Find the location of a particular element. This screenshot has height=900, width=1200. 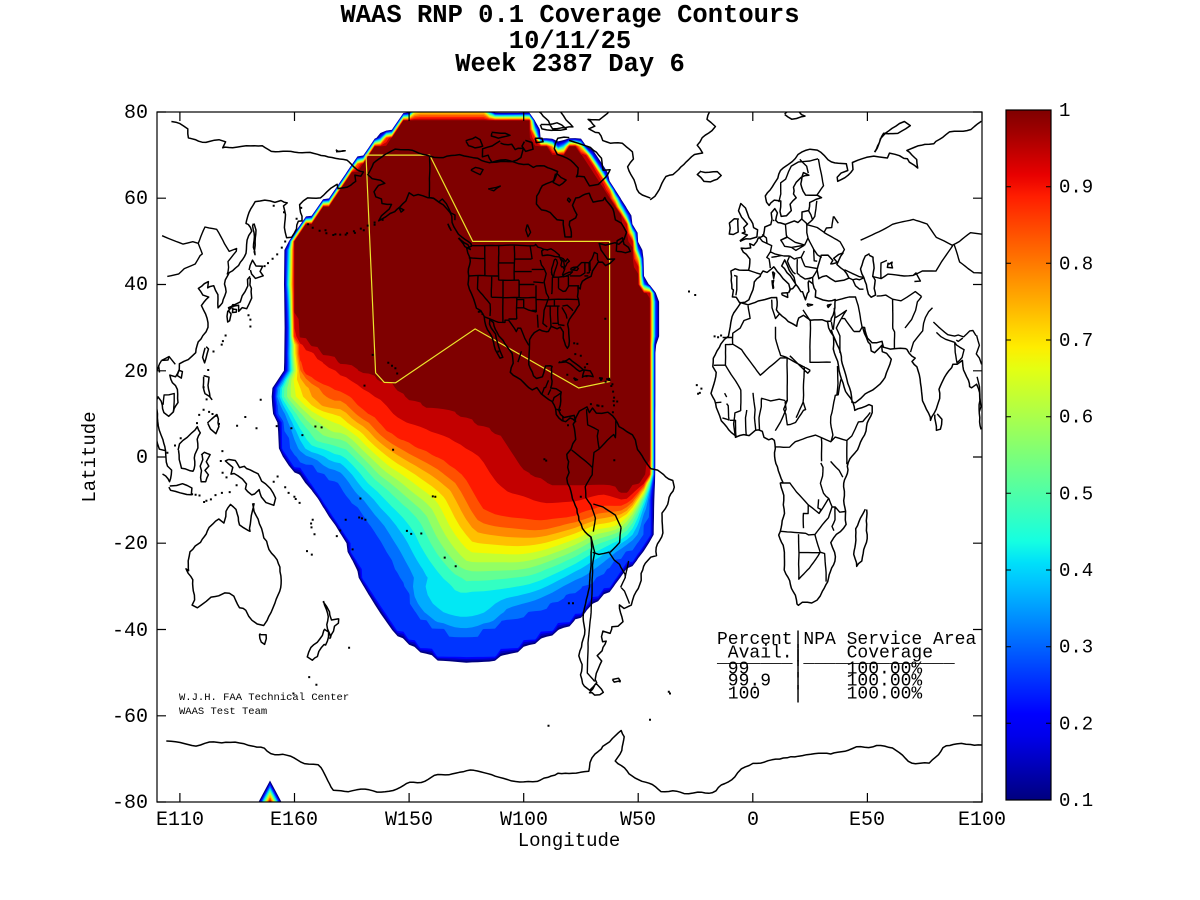

svg-text: 99.9 | 100.00% is located at coordinates (819, 682).